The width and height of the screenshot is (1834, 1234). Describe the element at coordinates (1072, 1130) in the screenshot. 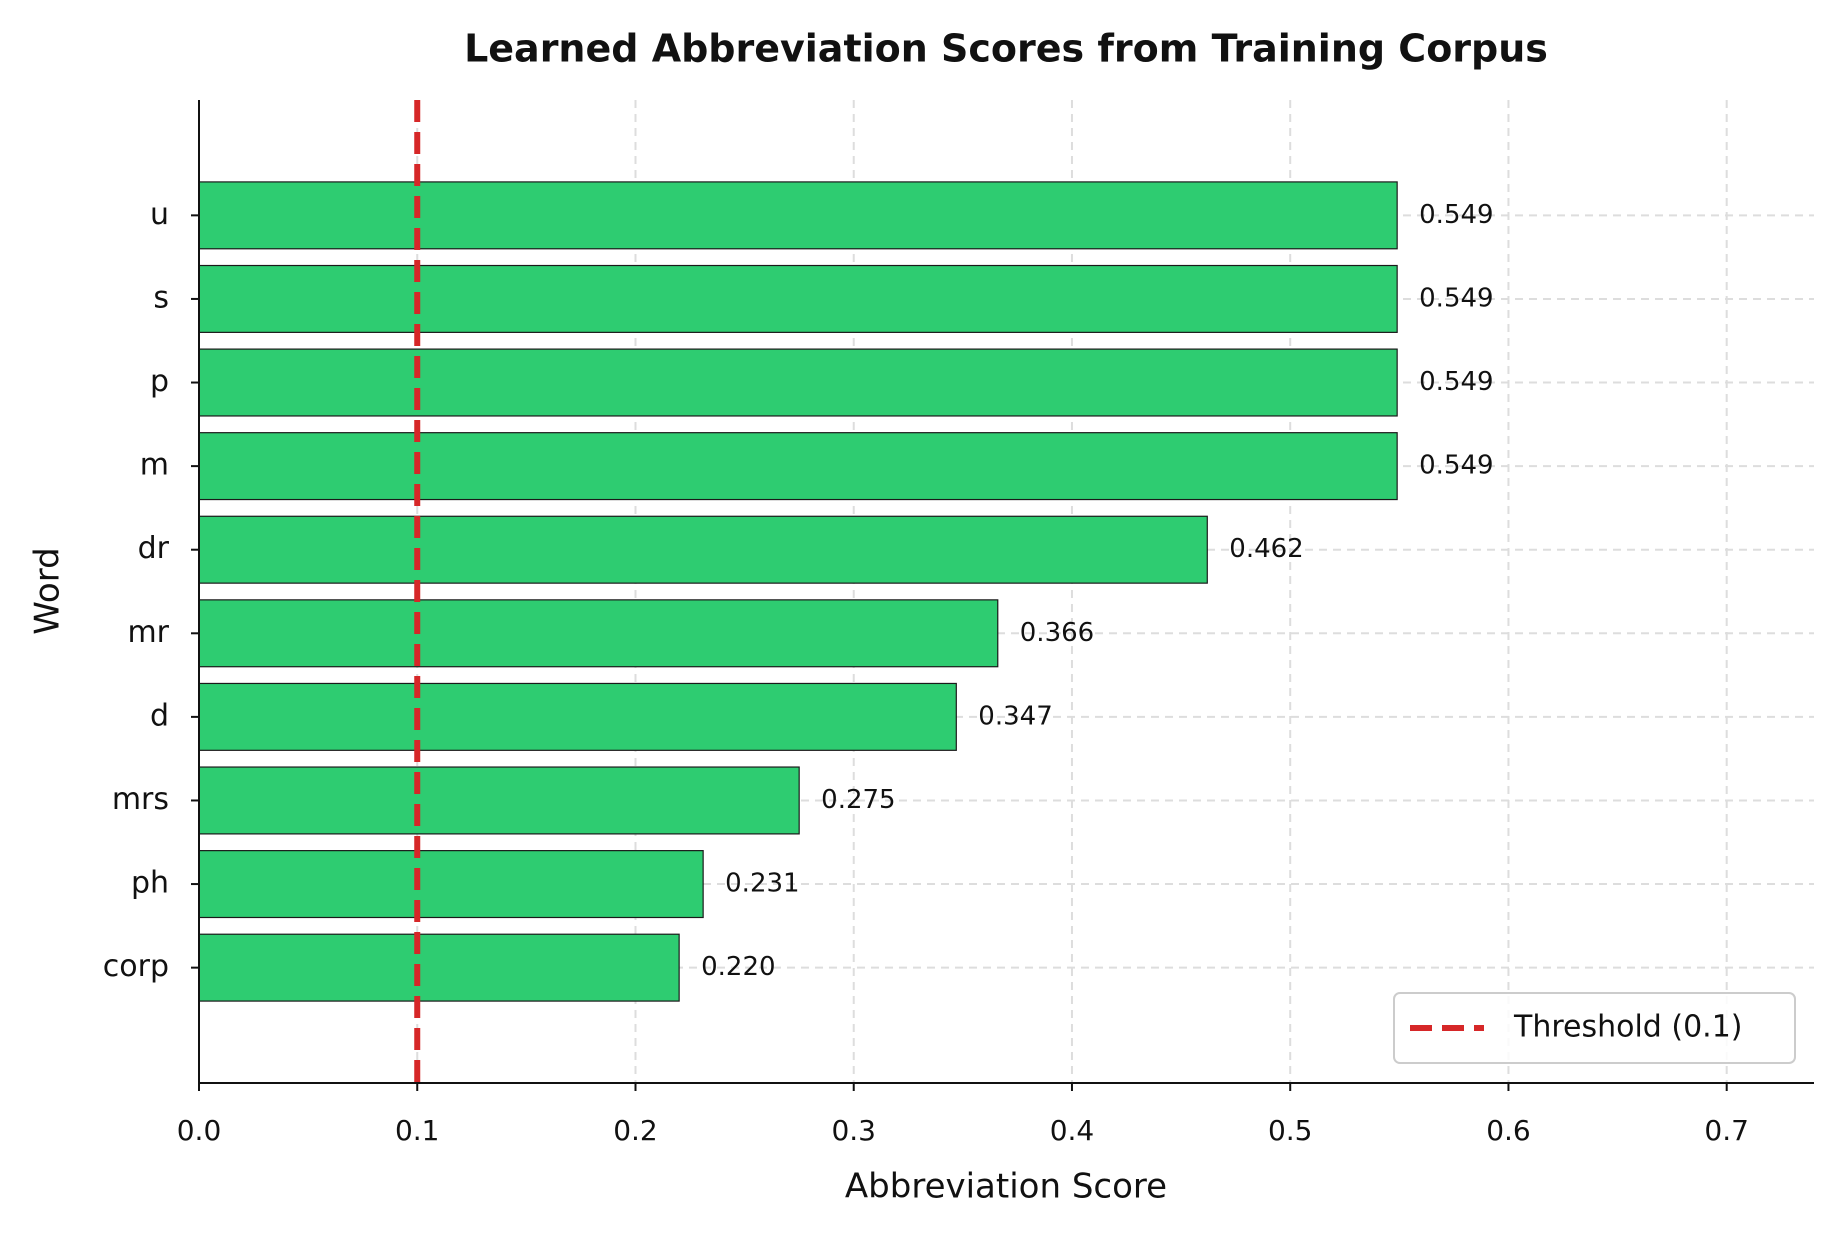

I see `x-tick-label: 0.4` at that location.